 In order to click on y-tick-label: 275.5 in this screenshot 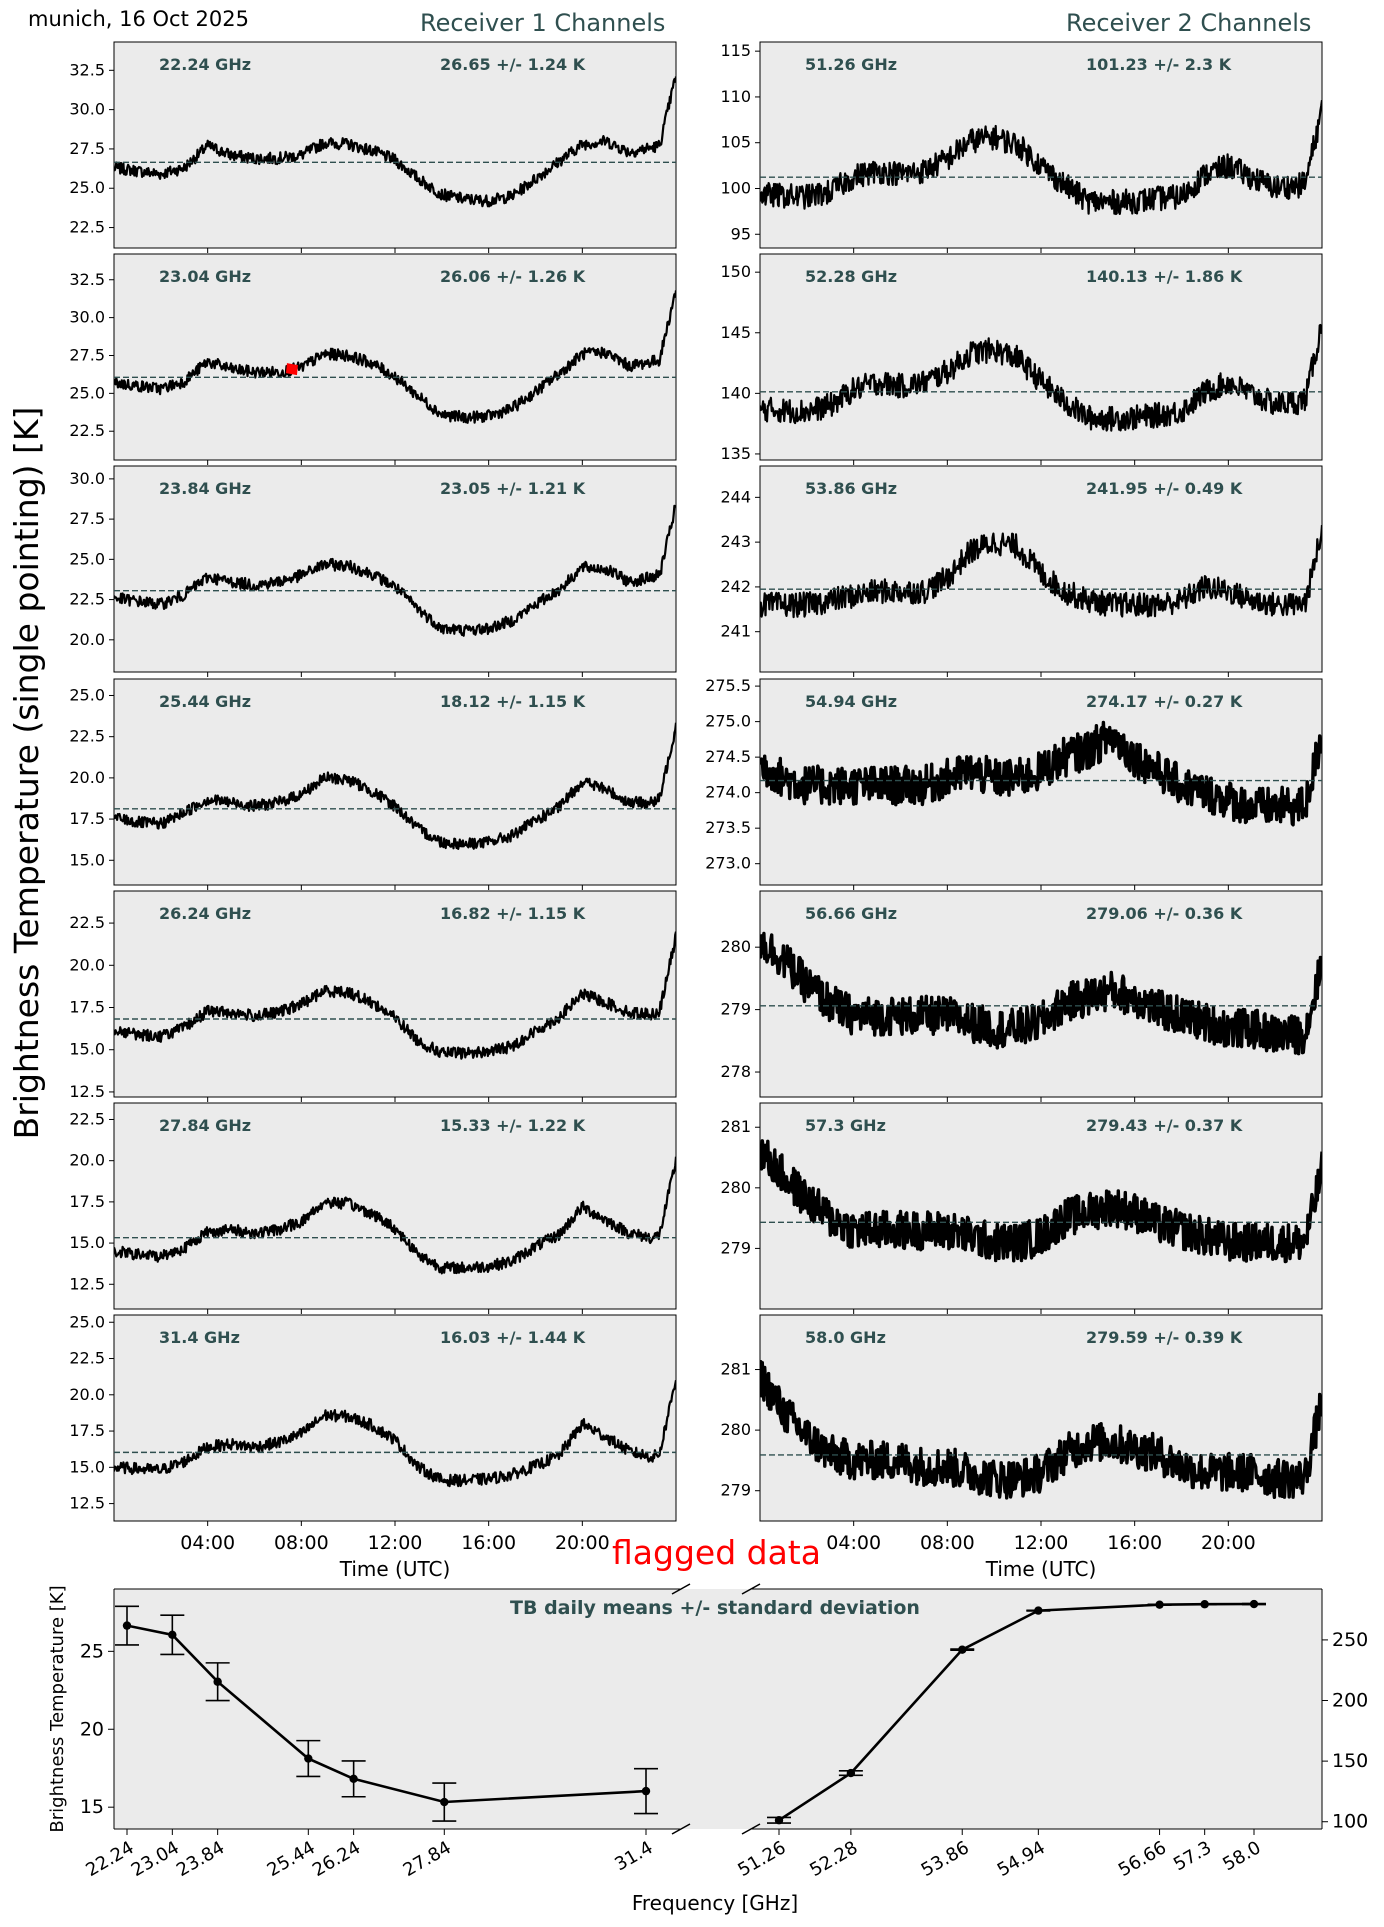, I will do `click(728, 685)`.